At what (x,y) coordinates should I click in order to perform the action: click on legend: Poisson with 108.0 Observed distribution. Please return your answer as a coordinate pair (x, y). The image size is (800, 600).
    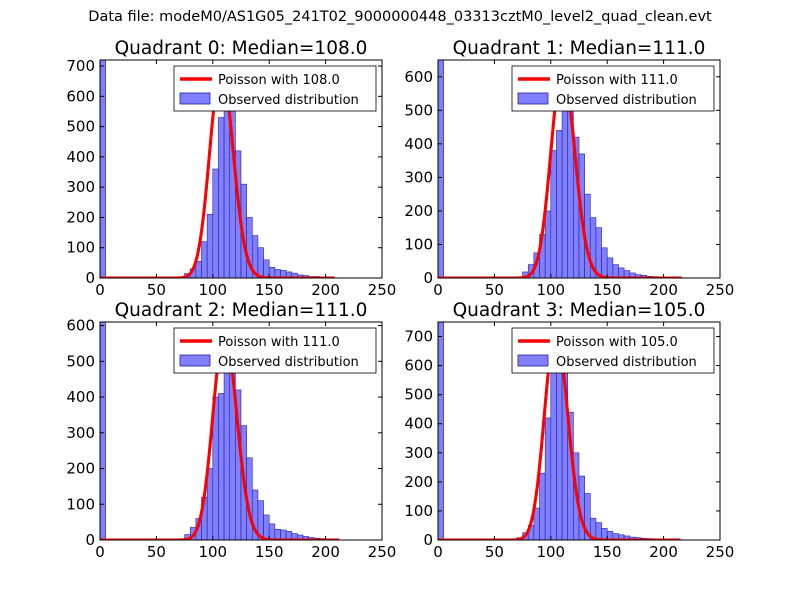
    Looking at the image, I should click on (275, 88).